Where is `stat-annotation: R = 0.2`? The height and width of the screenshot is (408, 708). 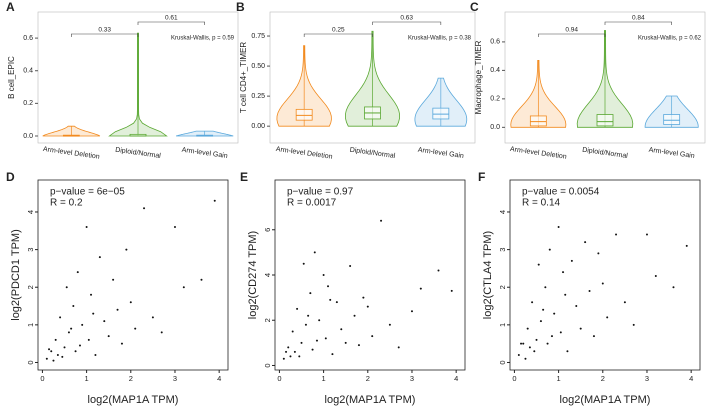
stat-annotation: R = 0.2 is located at coordinates (66, 203).